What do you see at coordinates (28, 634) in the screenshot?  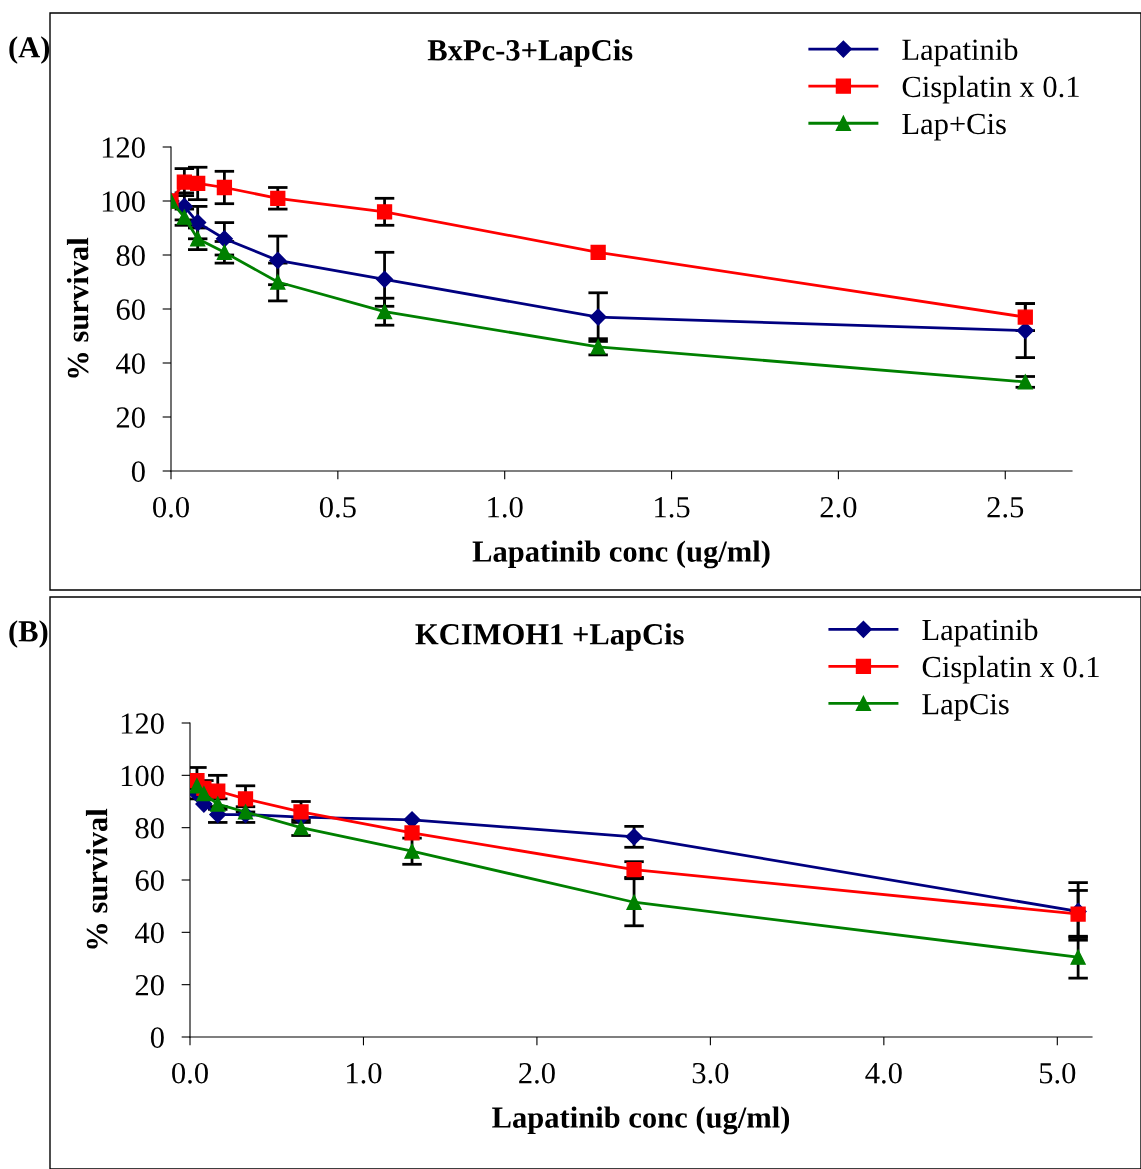 I see `text: (B)` at bounding box center [28, 634].